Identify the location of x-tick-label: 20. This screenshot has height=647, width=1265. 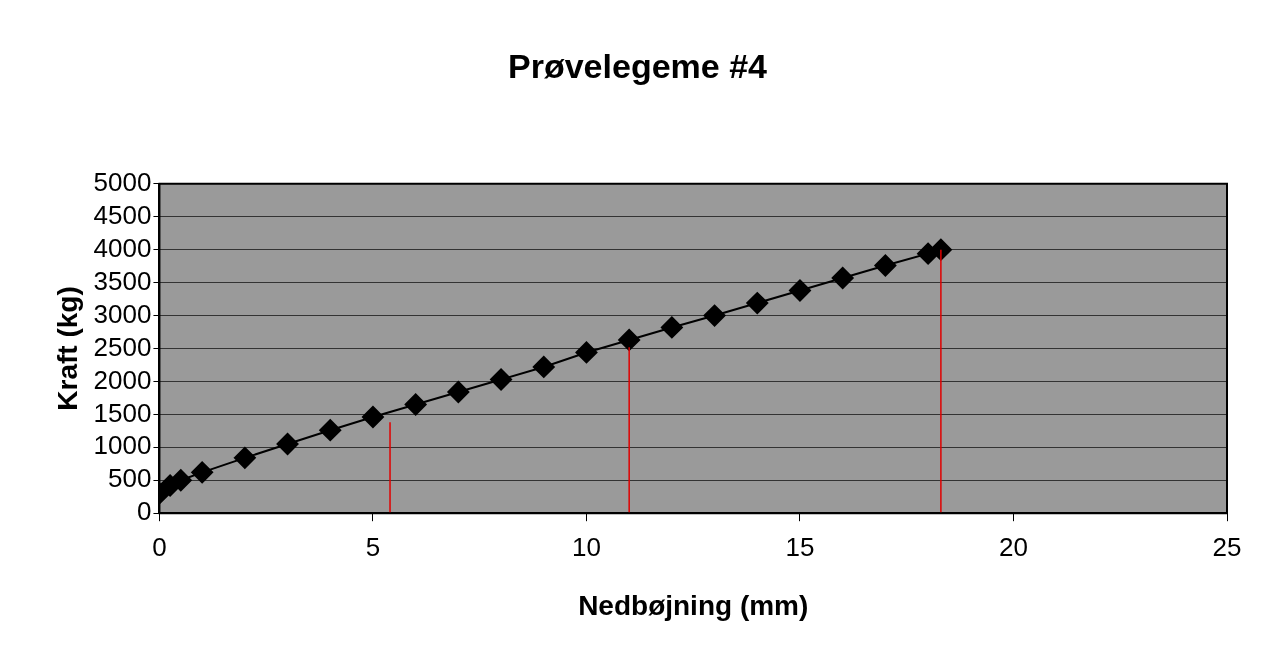
(1013, 546).